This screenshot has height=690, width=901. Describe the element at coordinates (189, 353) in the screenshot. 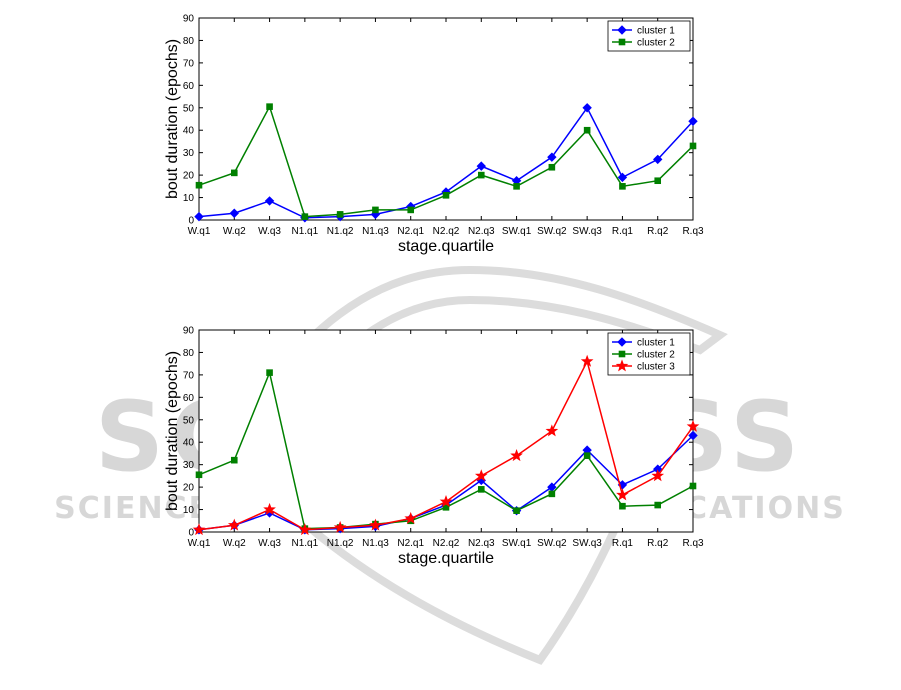

I see `y-tick-label: 80` at that location.